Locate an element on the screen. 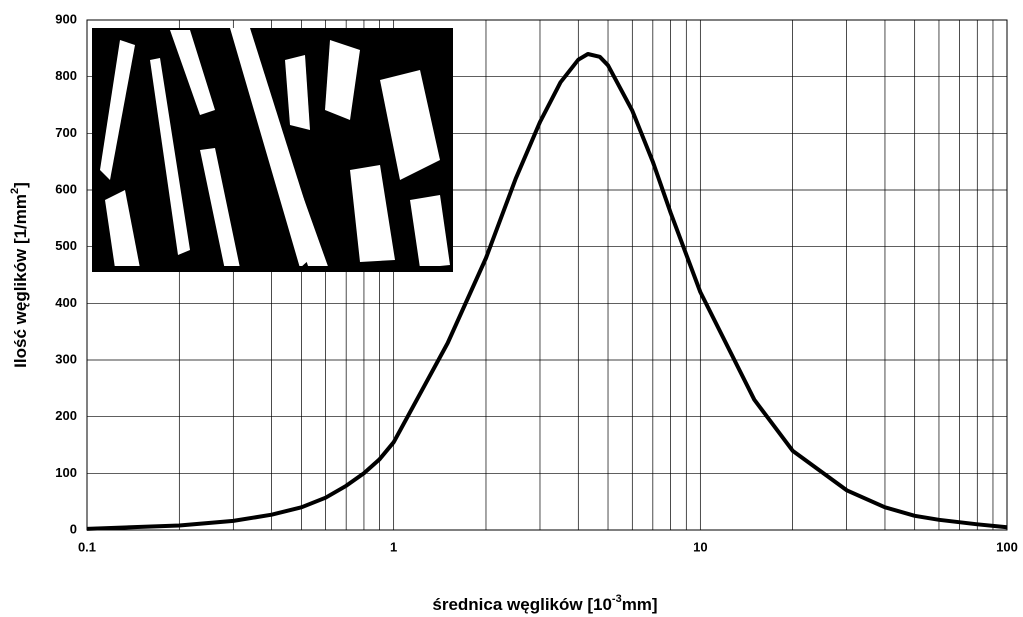 This screenshot has height=617, width=1023. y-tick-label: 500 is located at coordinates (66, 245).